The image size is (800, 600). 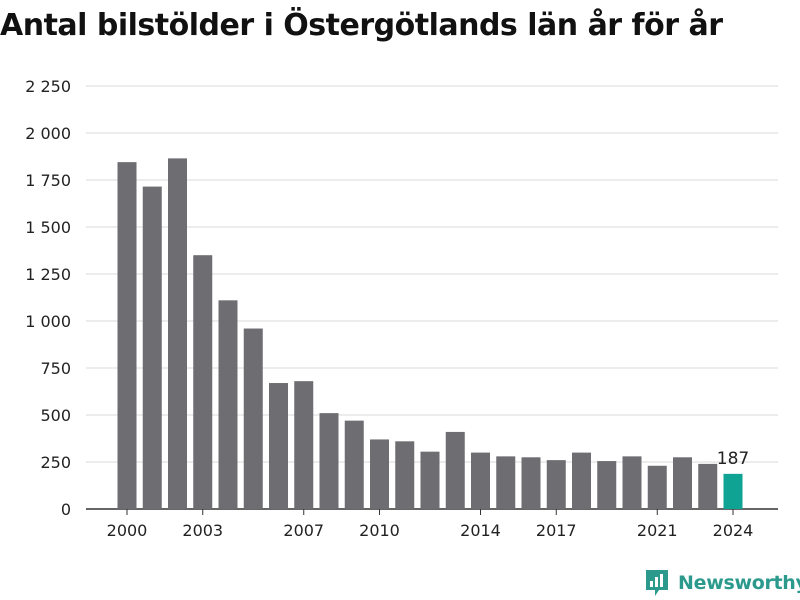 I want to click on data-label: 187, so click(x=733, y=459).